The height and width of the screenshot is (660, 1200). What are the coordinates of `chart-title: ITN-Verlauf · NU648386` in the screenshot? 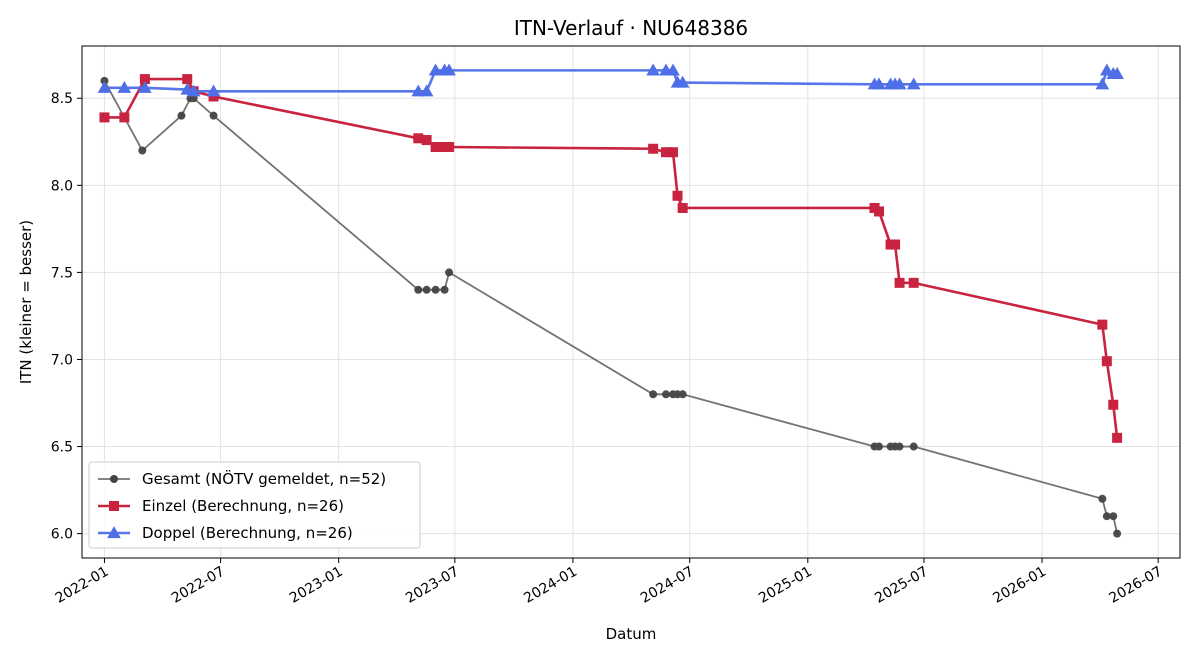 It's located at (631, 28).